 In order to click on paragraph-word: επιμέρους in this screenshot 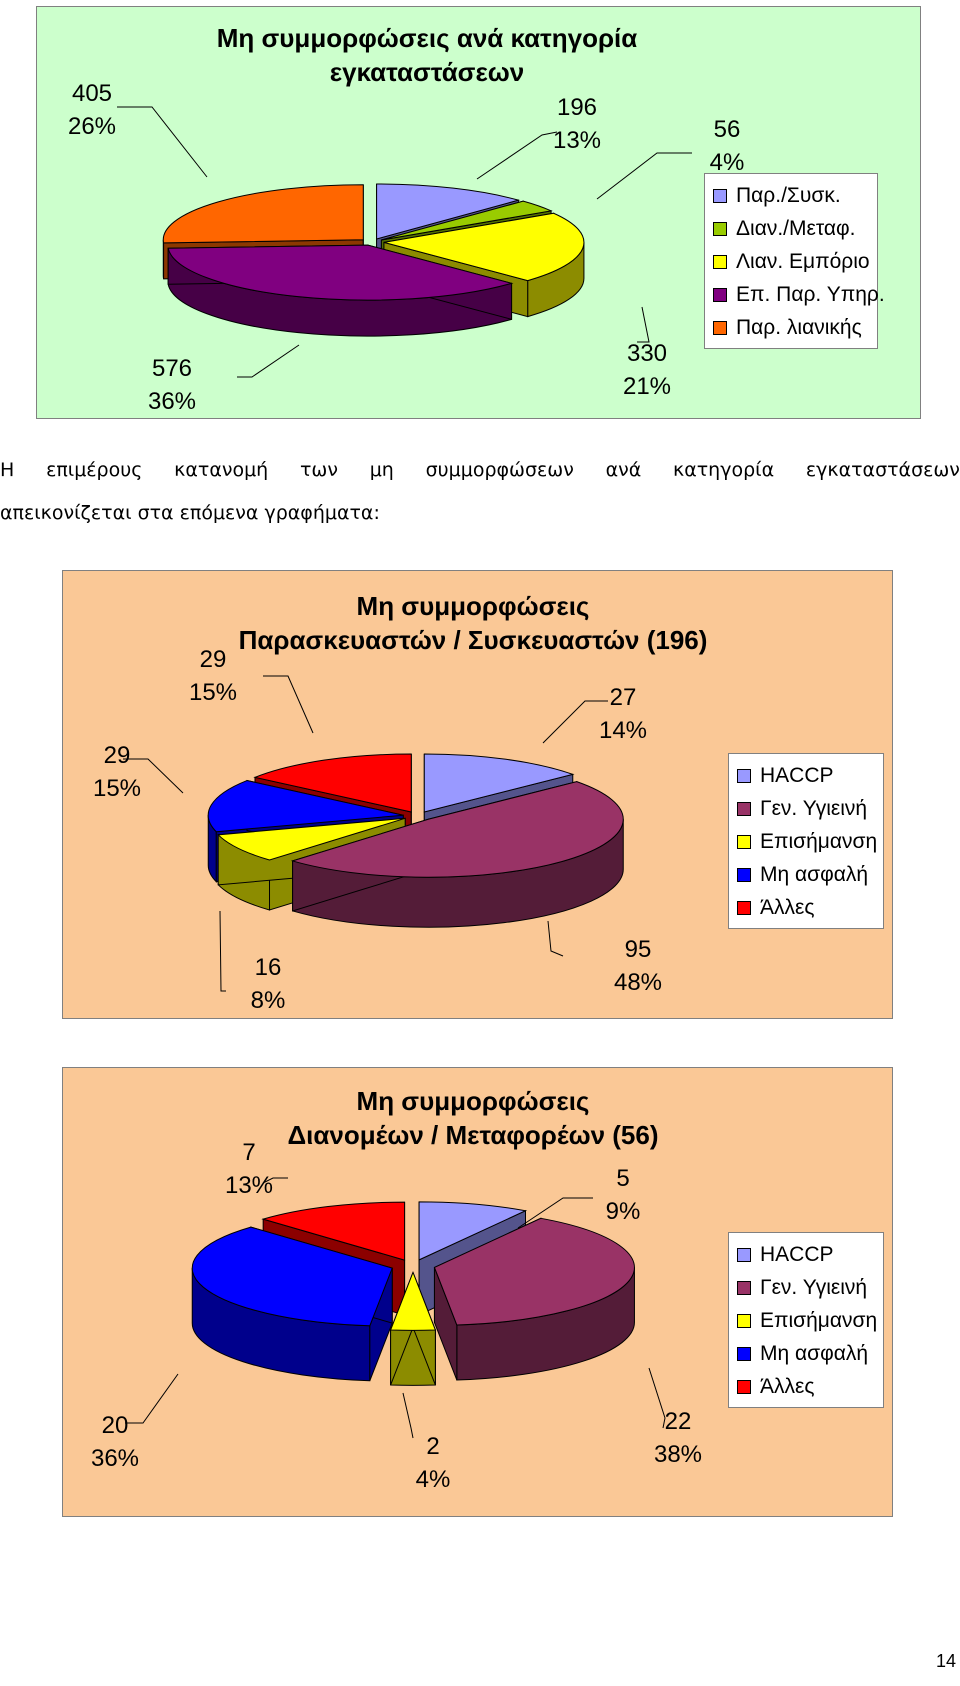, I will do `click(94, 470)`.